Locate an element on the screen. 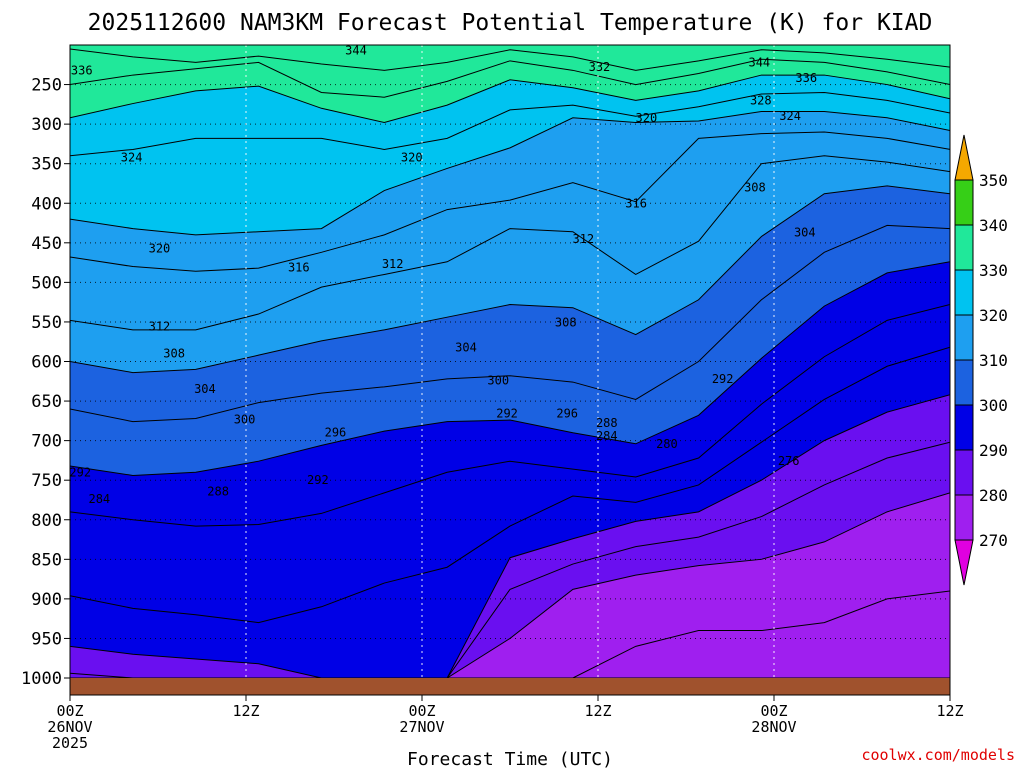  contour-label: 300 is located at coordinates (498, 380).